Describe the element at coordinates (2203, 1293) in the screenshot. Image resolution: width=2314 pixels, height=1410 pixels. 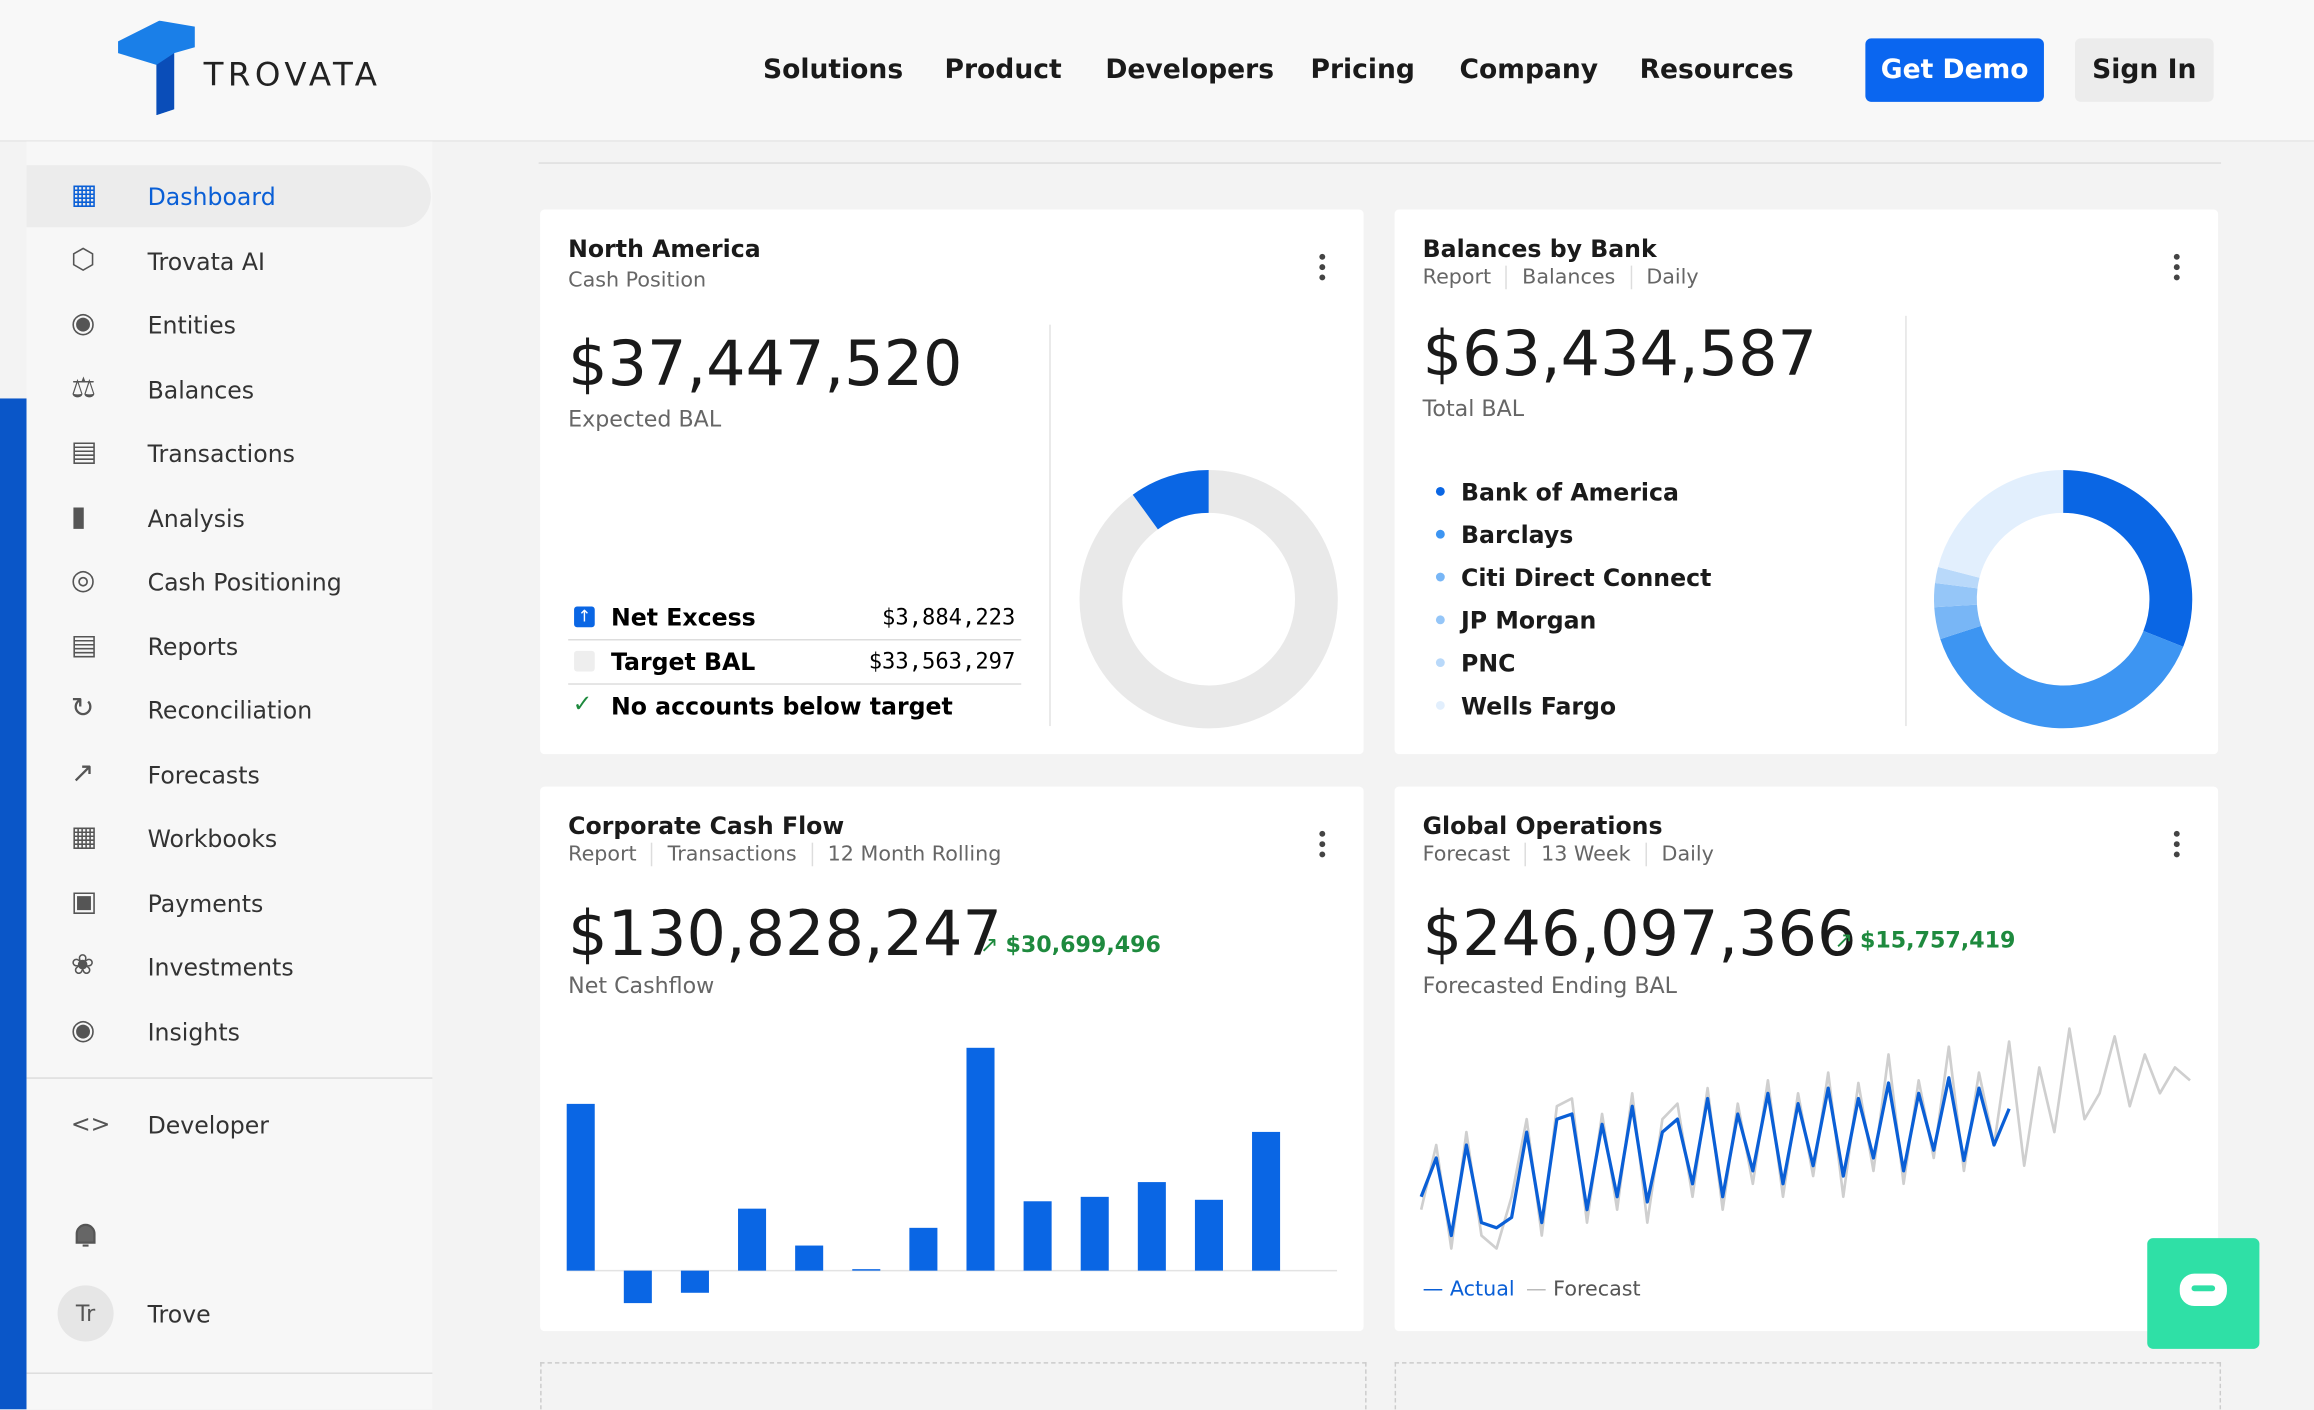
I see `chat-button` at that location.